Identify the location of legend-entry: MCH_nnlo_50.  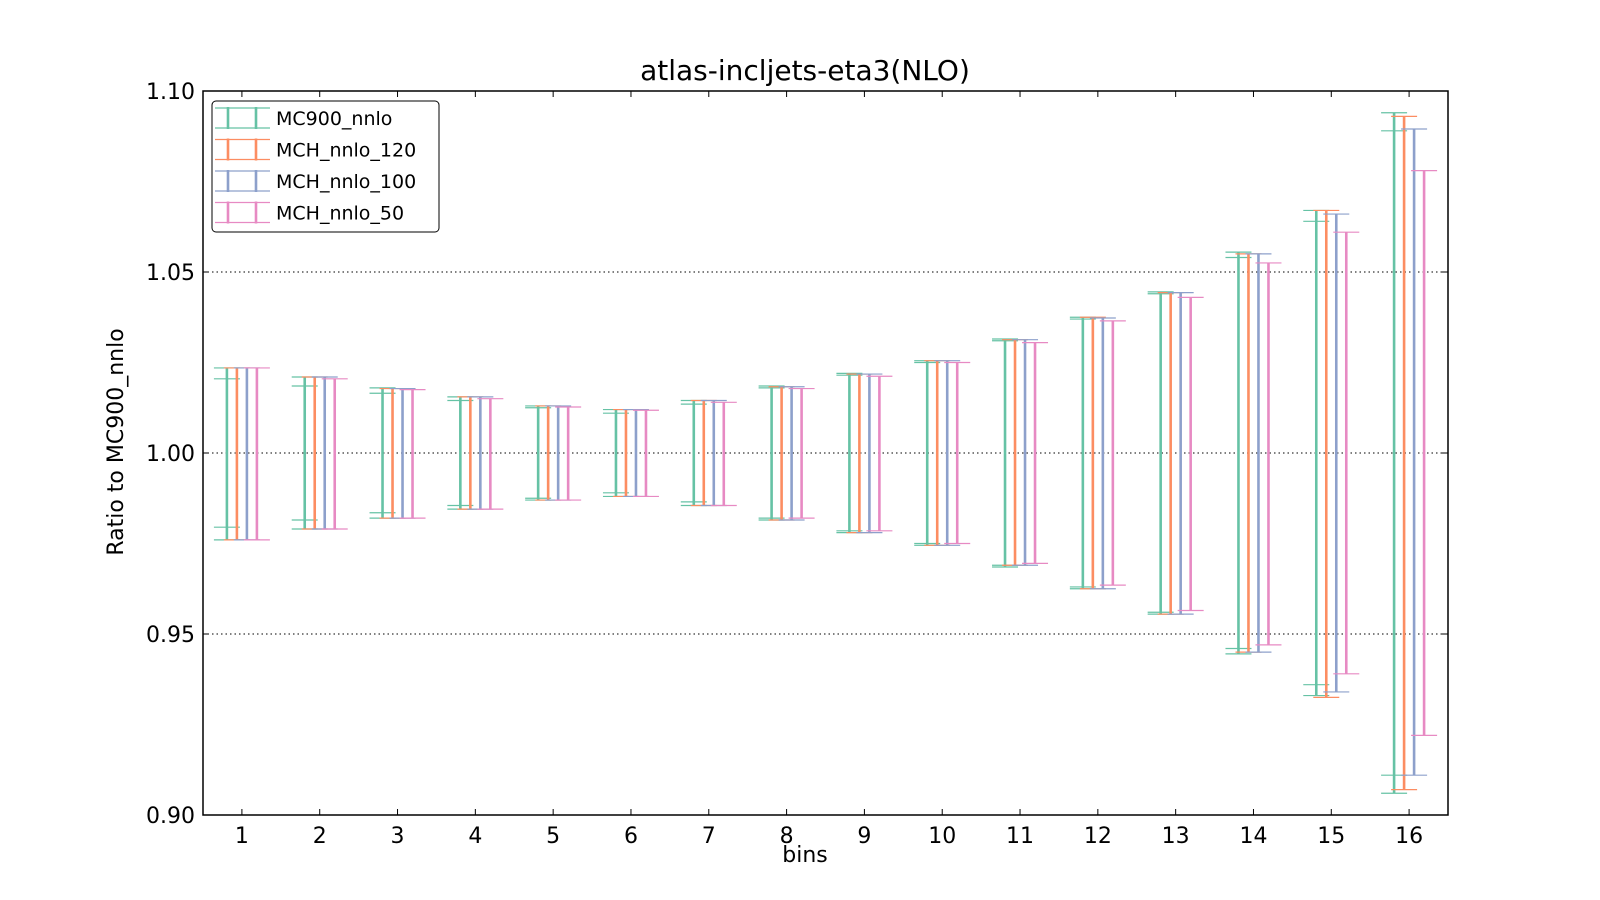
(309, 213).